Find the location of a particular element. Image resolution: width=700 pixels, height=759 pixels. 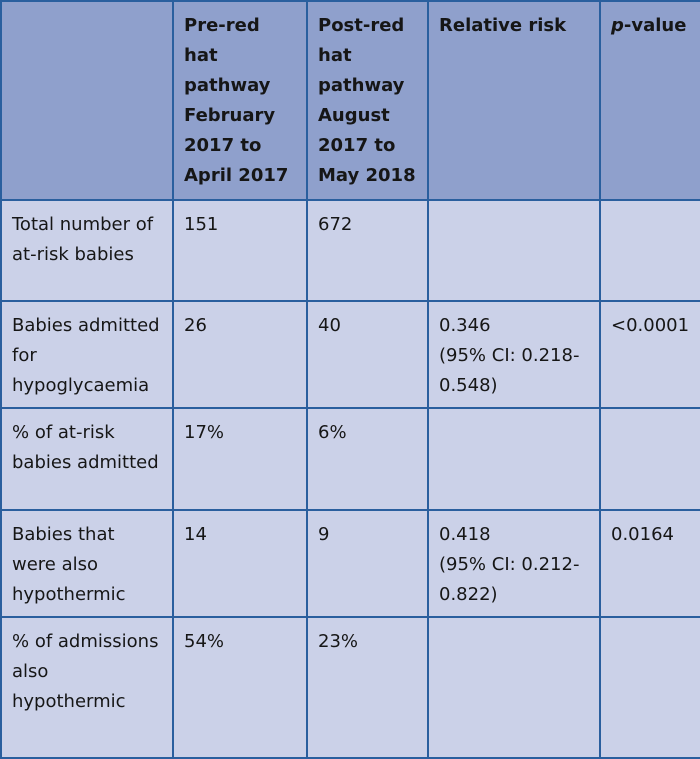

header-post-title: Post-red hat pathway is located at coordinates (361, 55).